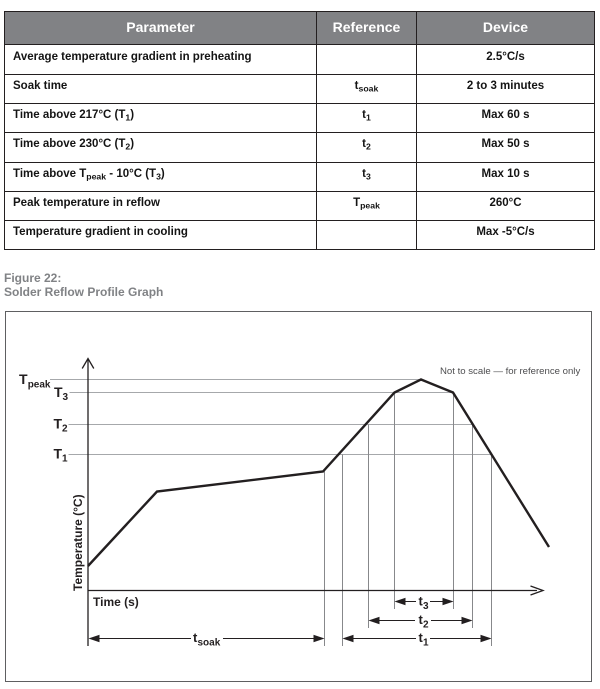  Describe the element at coordinates (209, 643) in the screenshot. I see `svg-text: soak` at that location.